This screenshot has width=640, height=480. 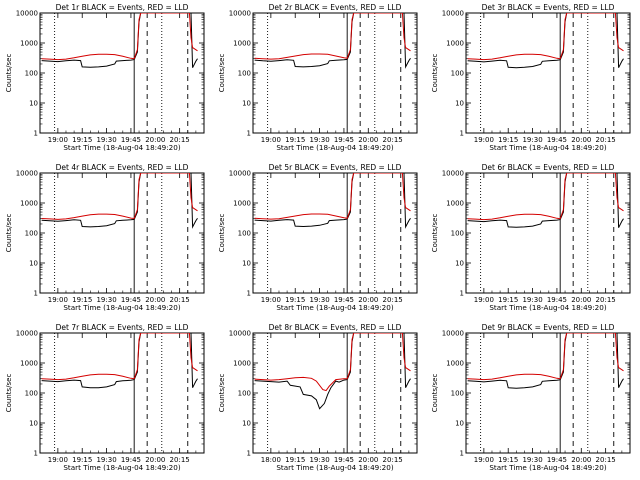 What do you see at coordinates (122, 327) in the screenshot?
I see `chart-title: Det 7r BLACK = Events, RED = LLD` at bounding box center [122, 327].